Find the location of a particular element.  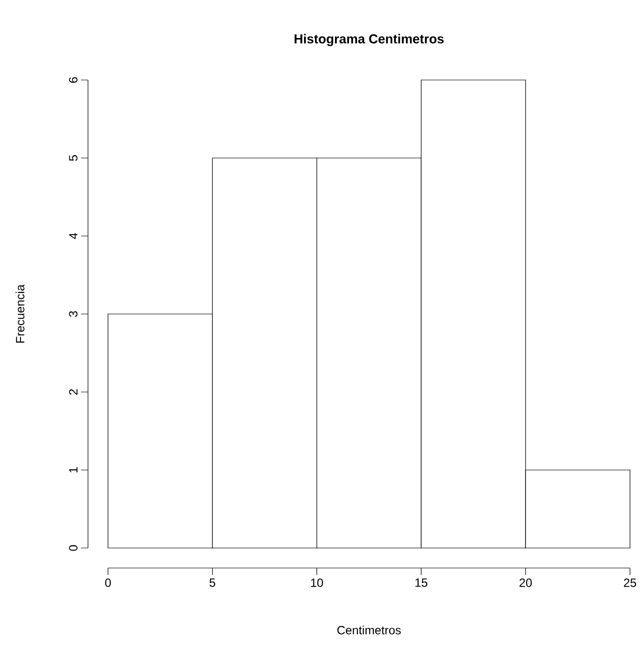

x-tick-label: 0 is located at coordinates (108, 582).